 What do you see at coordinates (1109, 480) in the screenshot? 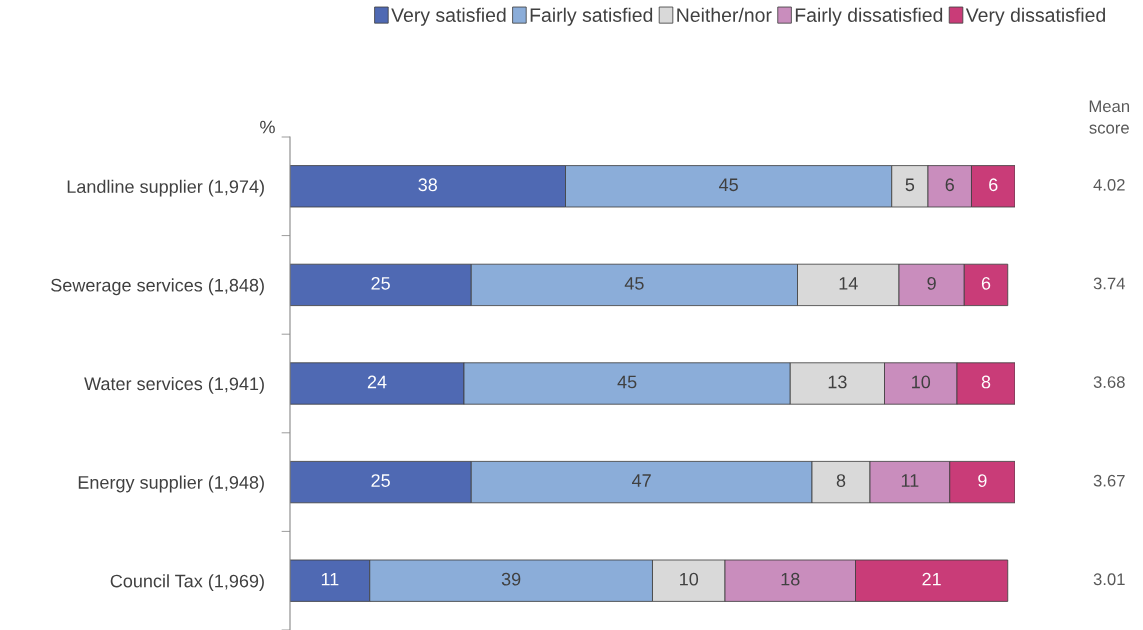
I see `text: 3.67` at bounding box center [1109, 480].